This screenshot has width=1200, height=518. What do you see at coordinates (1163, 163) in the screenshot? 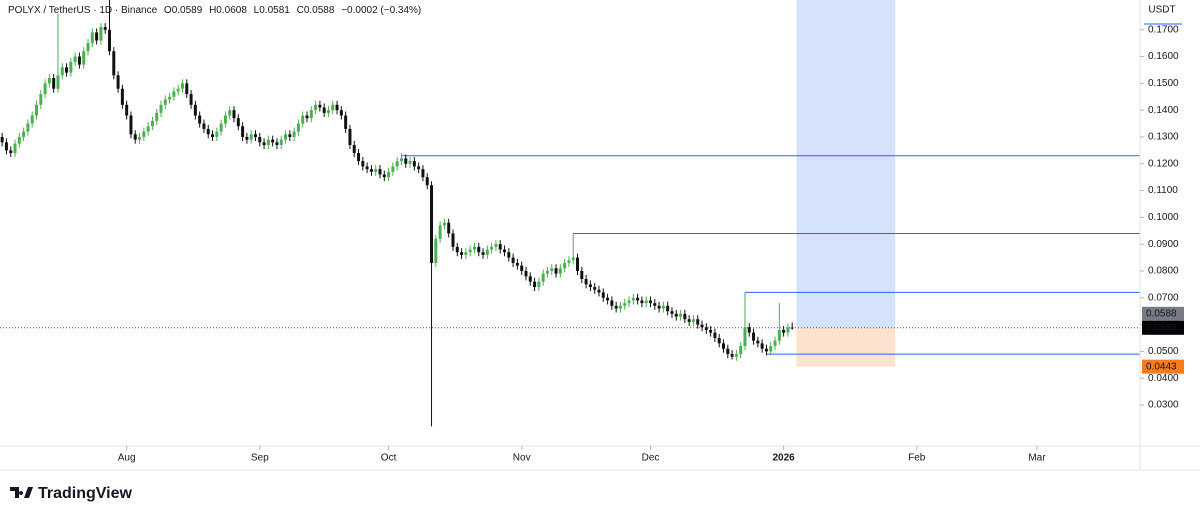
I see `y-tick-label: 0.1200` at bounding box center [1163, 163].